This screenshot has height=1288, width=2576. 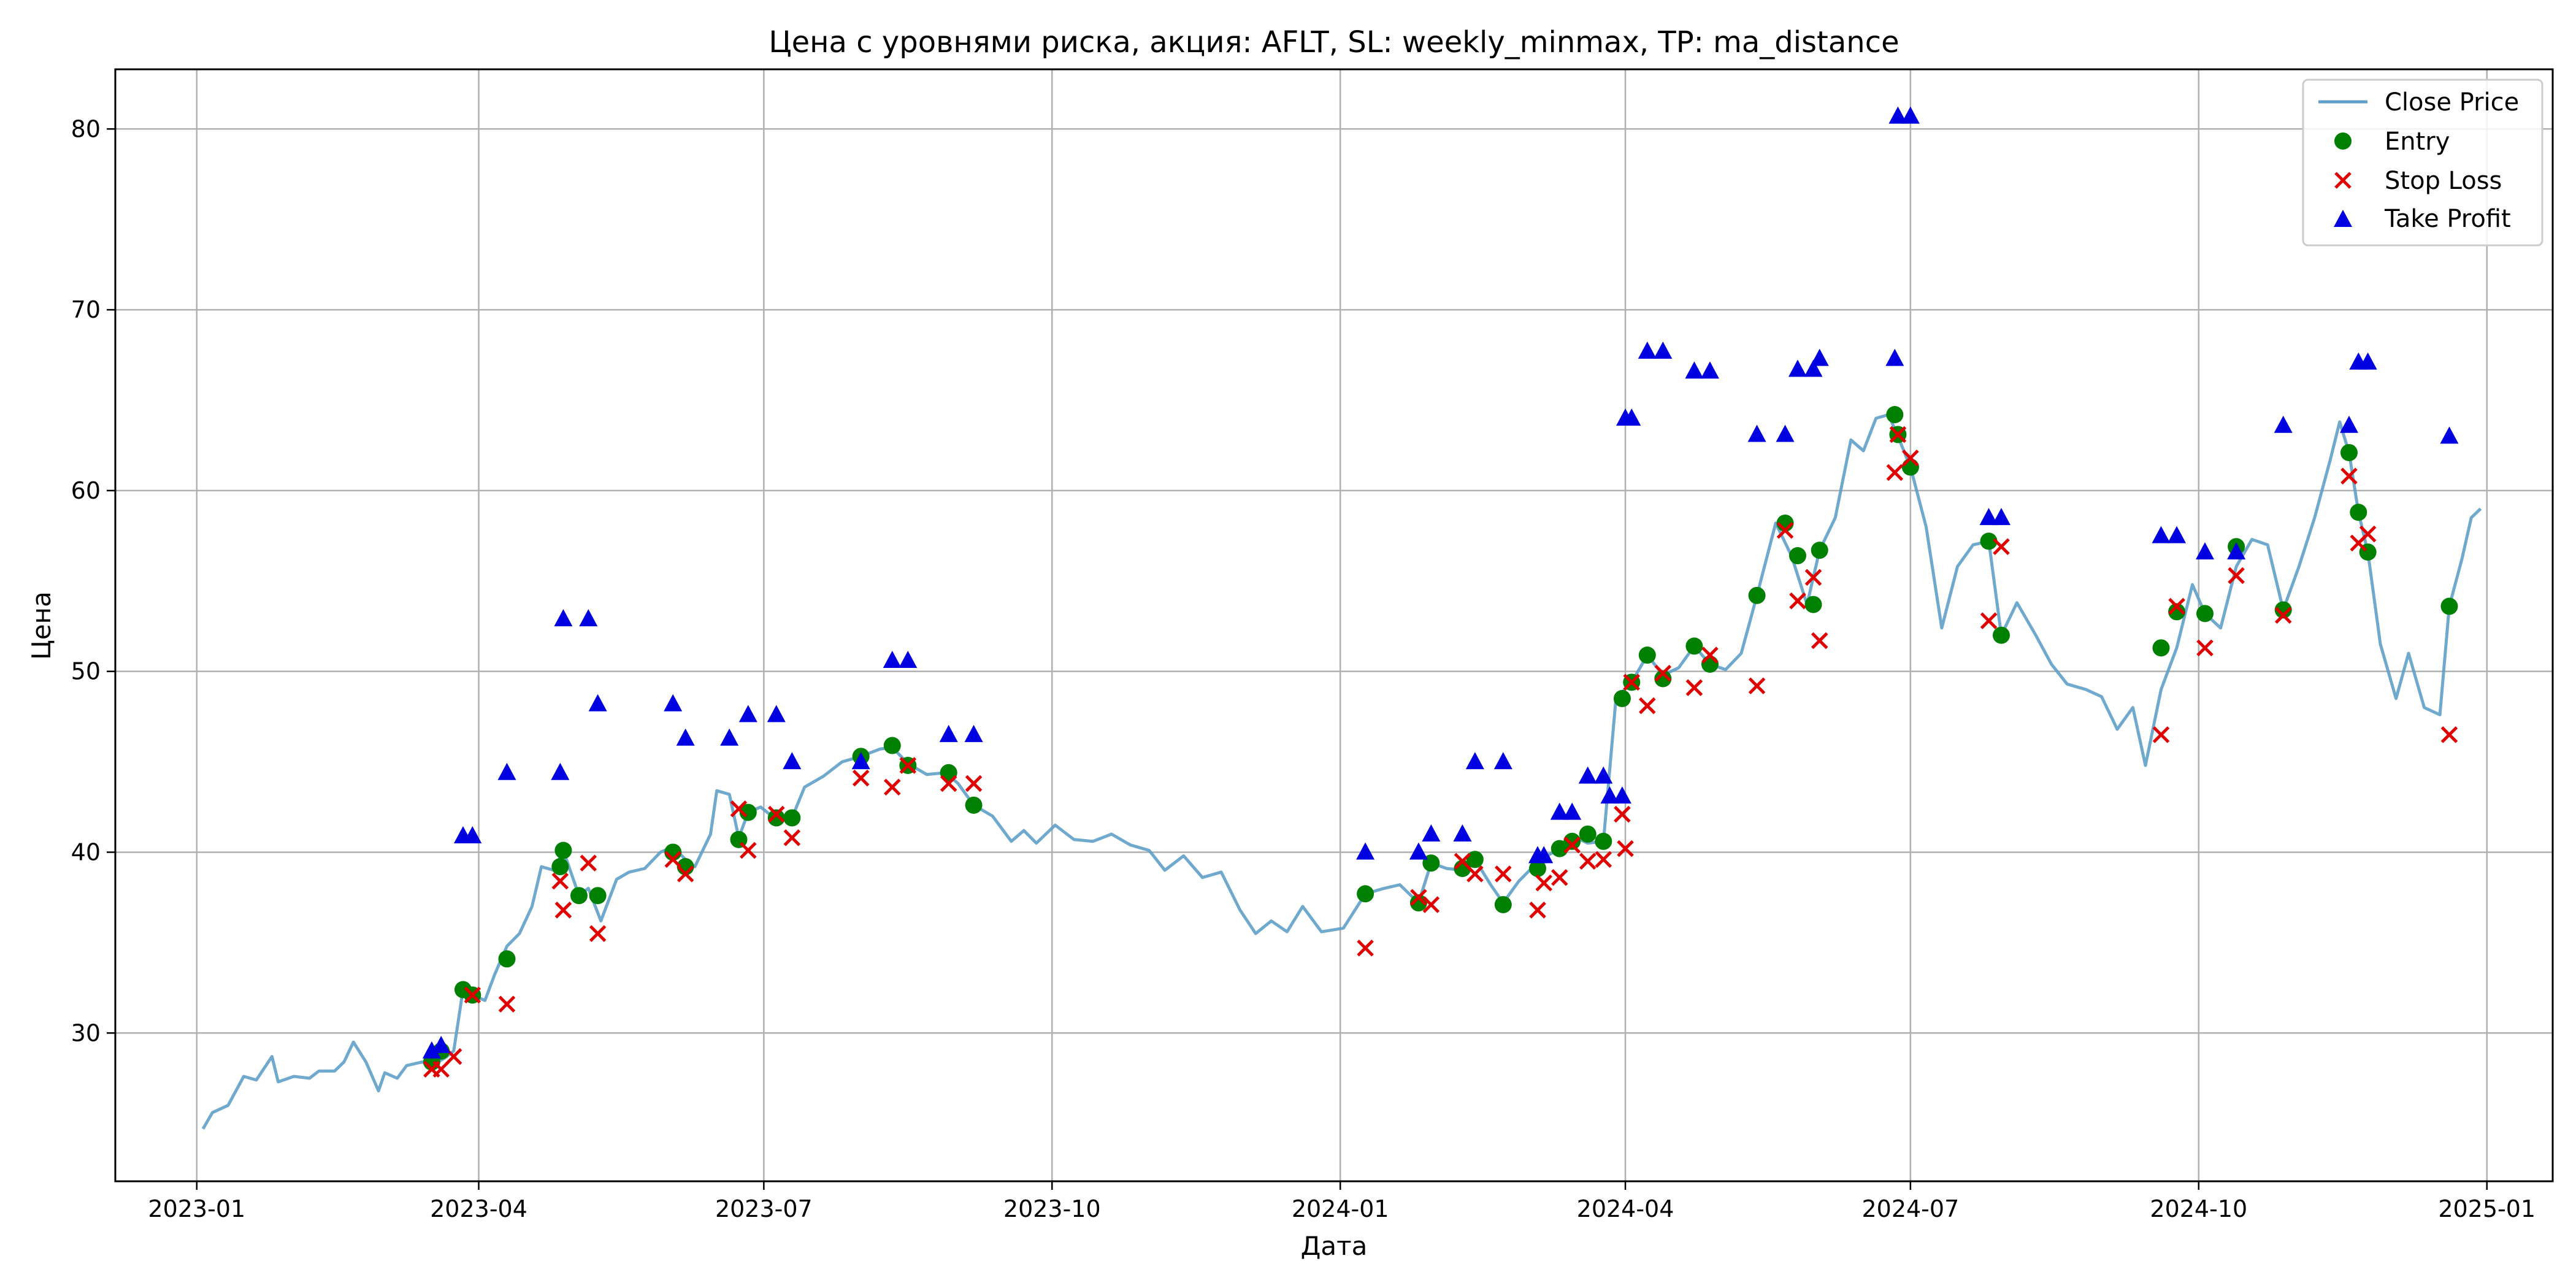 What do you see at coordinates (86, 671) in the screenshot?
I see `y-tick-label: 50` at bounding box center [86, 671].